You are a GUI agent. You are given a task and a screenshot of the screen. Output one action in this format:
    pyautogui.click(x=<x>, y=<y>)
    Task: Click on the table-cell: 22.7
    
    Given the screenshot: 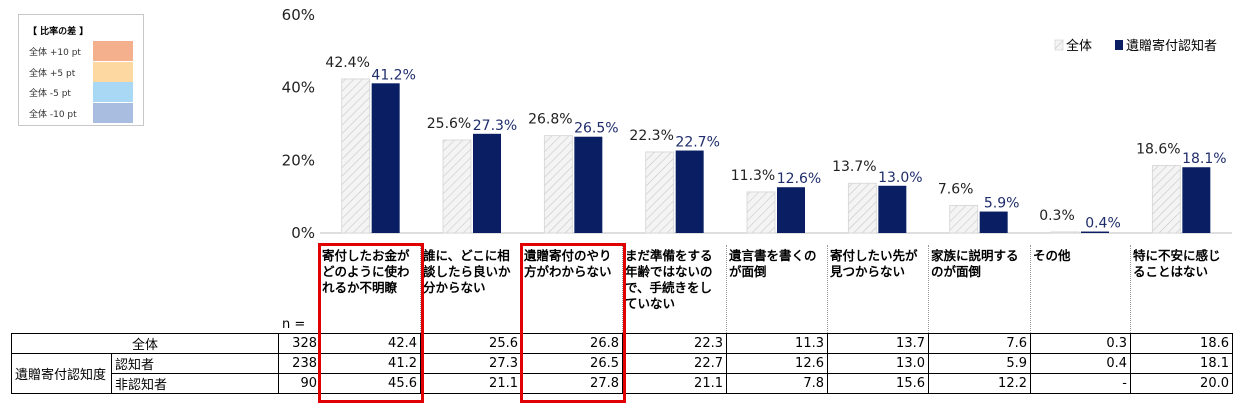 What is the action you would take?
    pyautogui.click(x=674, y=363)
    